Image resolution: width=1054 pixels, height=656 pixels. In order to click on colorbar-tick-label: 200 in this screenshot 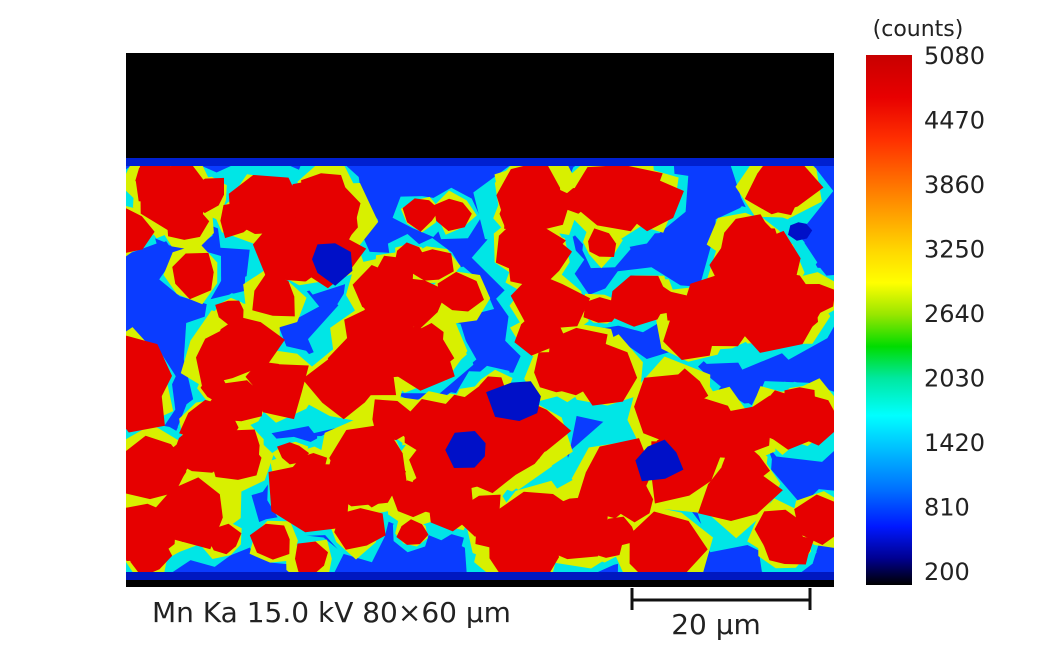, I will do `click(947, 572)`.